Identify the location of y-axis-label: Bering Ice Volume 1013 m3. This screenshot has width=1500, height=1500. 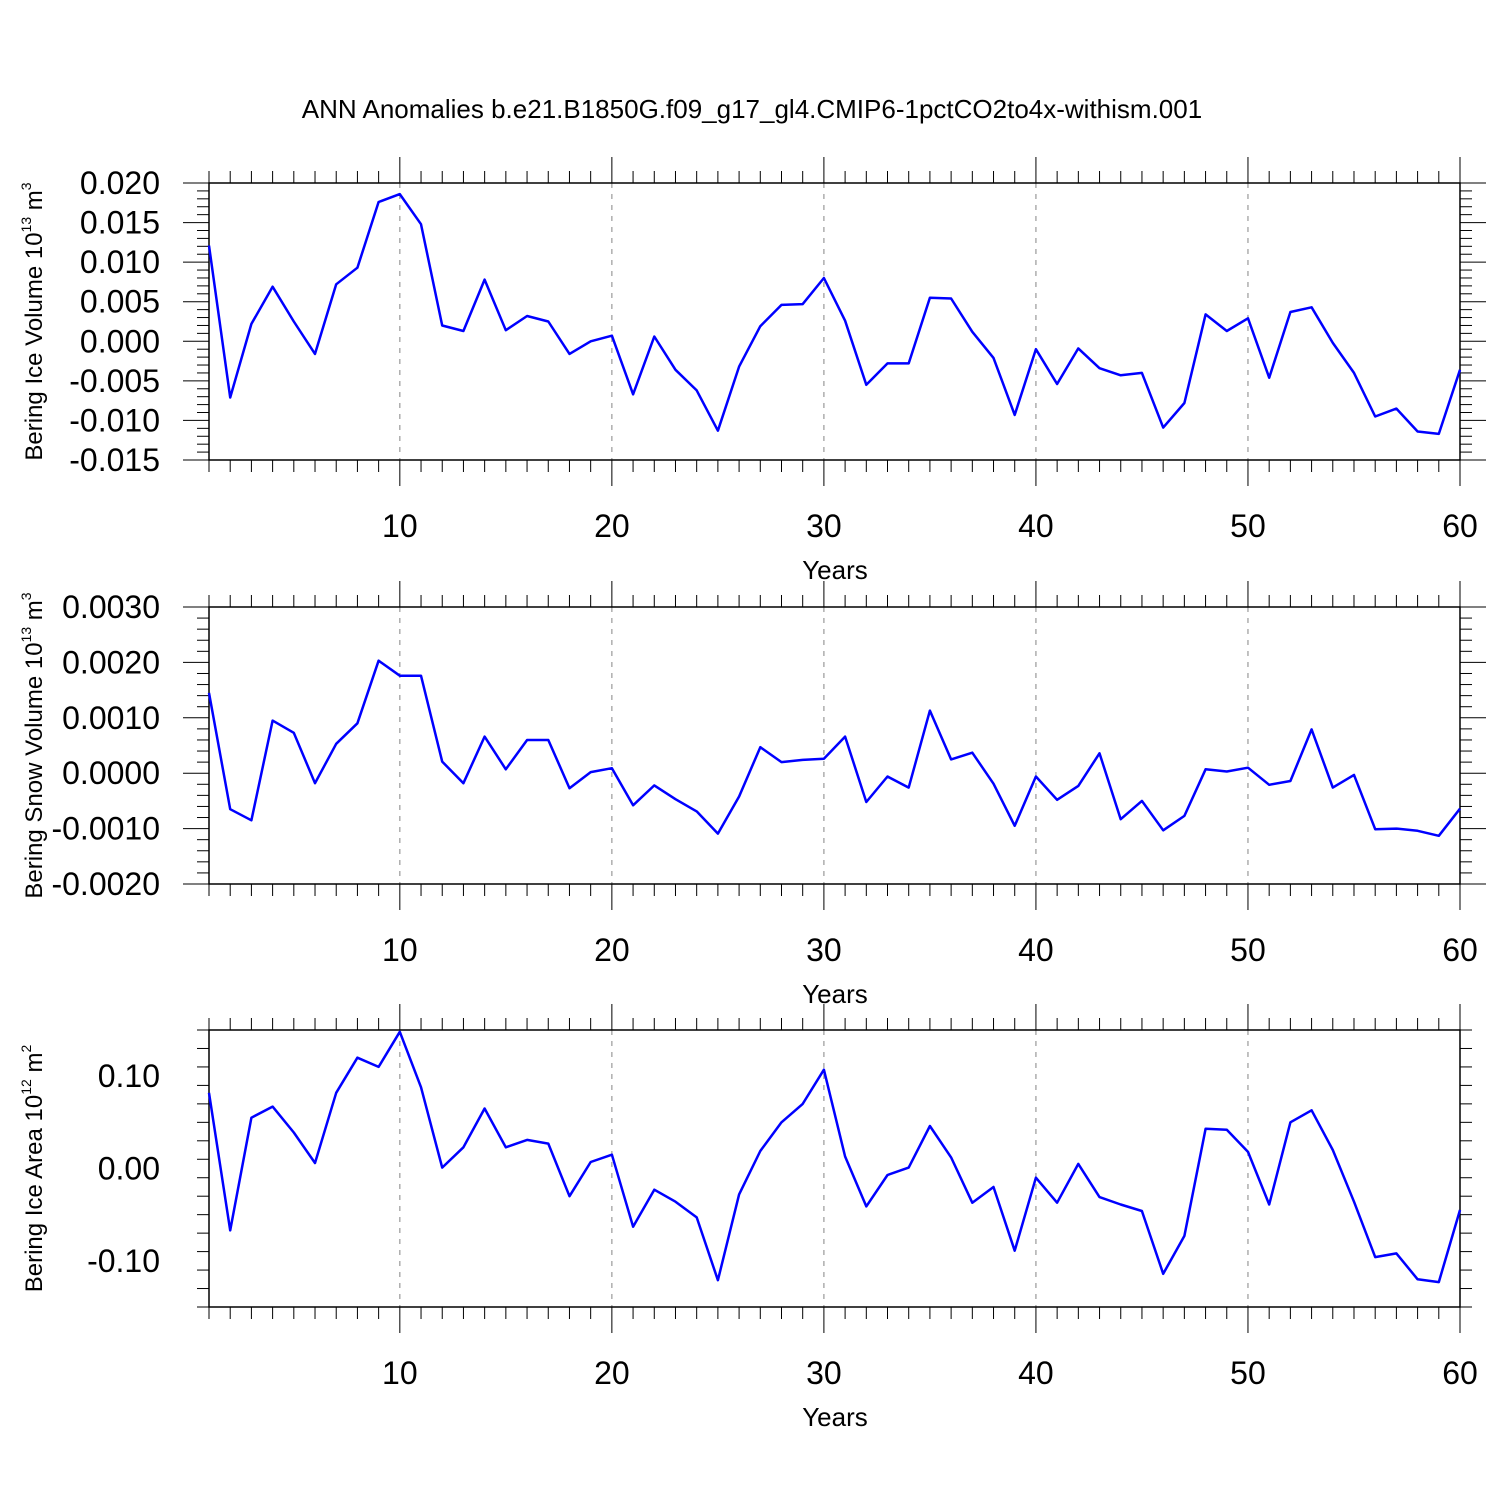
(33, 321).